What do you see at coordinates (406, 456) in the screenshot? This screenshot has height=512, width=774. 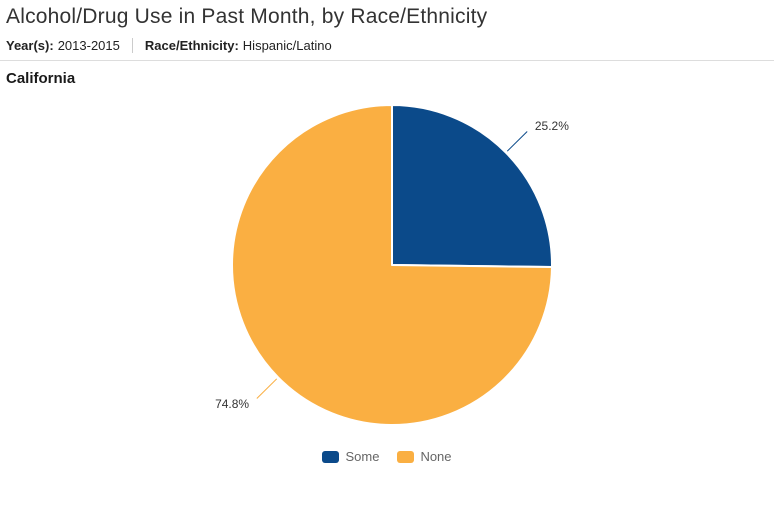 I see `legend-swatch-none` at bounding box center [406, 456].